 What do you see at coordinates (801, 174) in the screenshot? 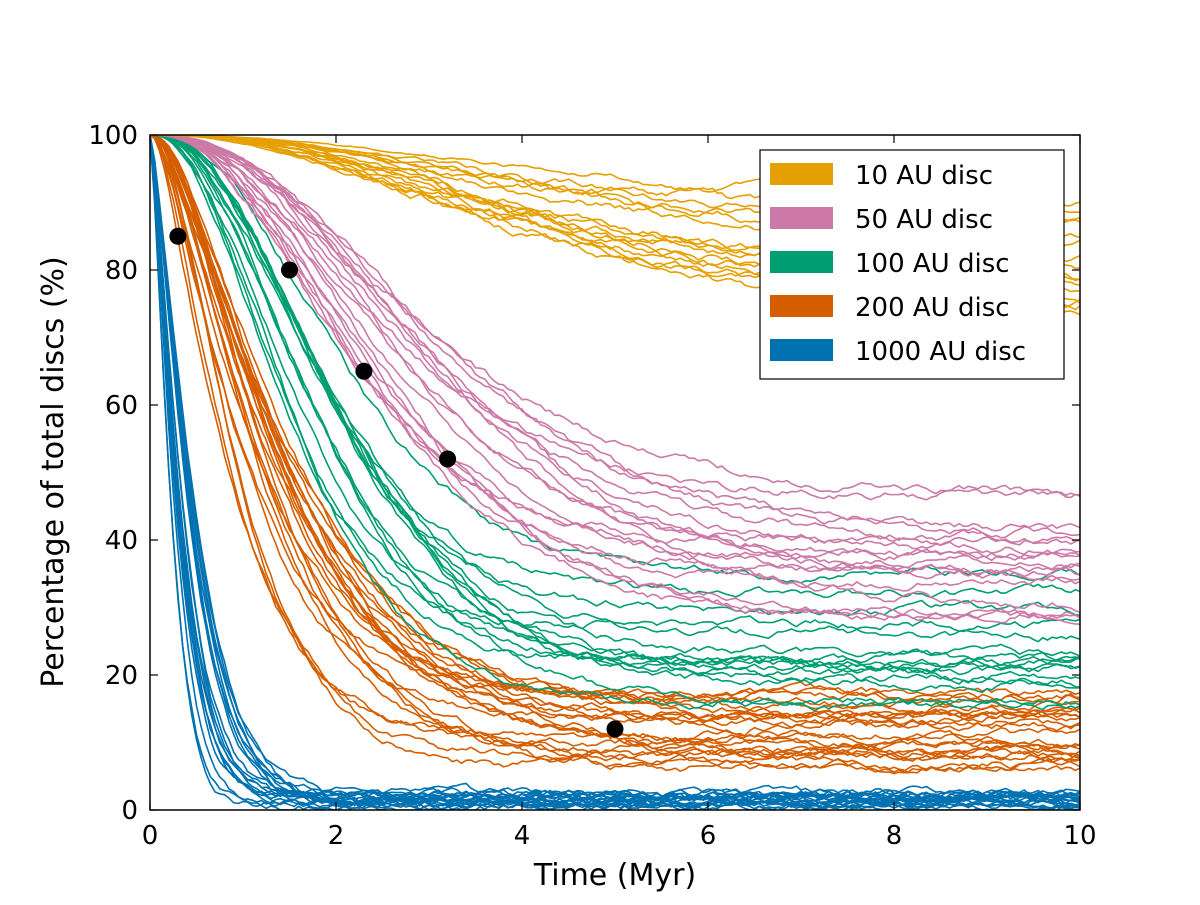
I see `legend-swatch-10au` at bounding box center [801, 174].